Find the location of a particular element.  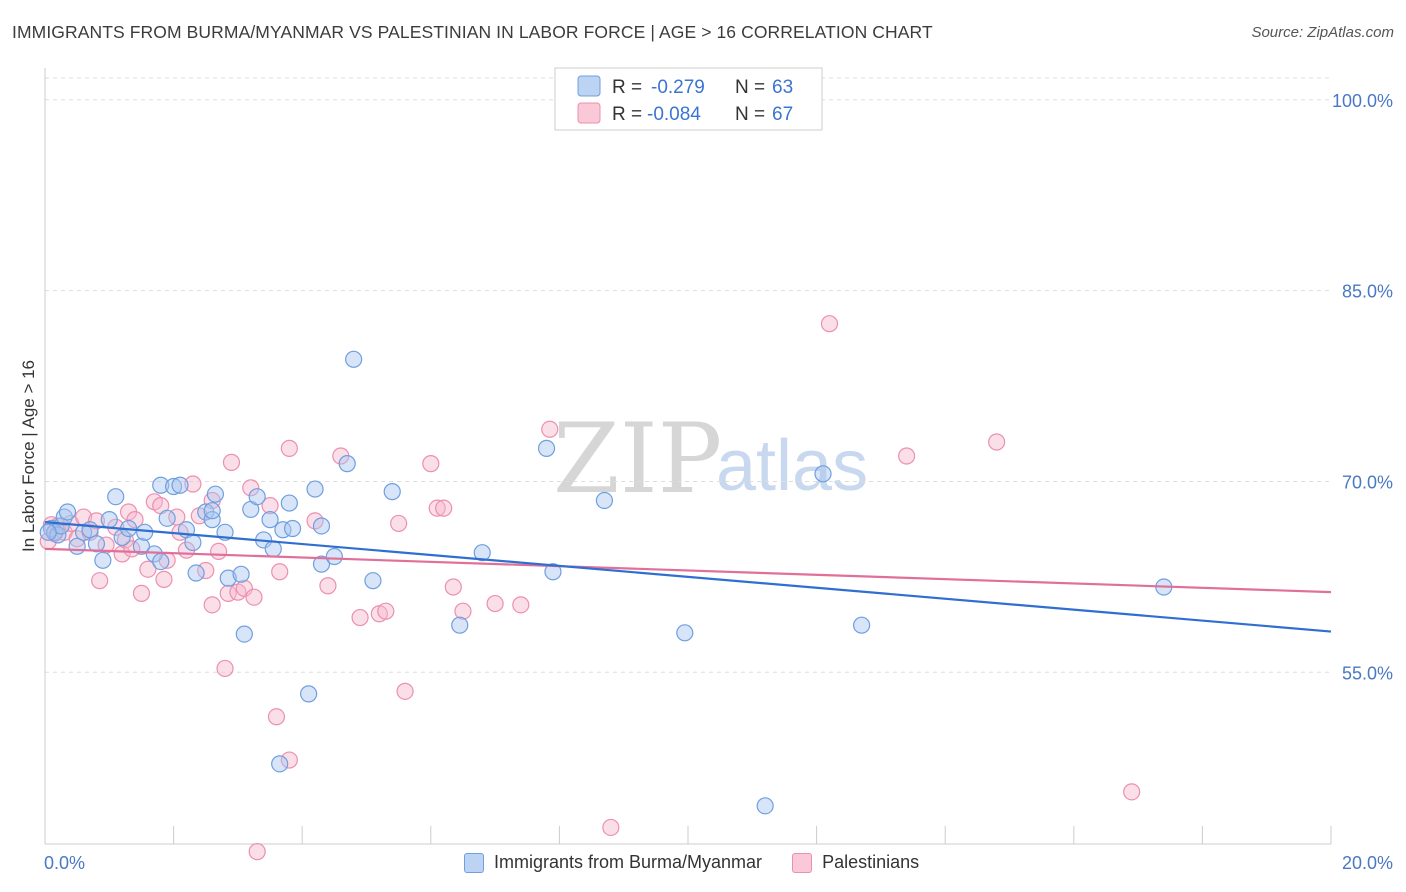

y-tick-labels: 55.0% 70.0% 85.0% 100.0% is located at coordinates (1362, 387).